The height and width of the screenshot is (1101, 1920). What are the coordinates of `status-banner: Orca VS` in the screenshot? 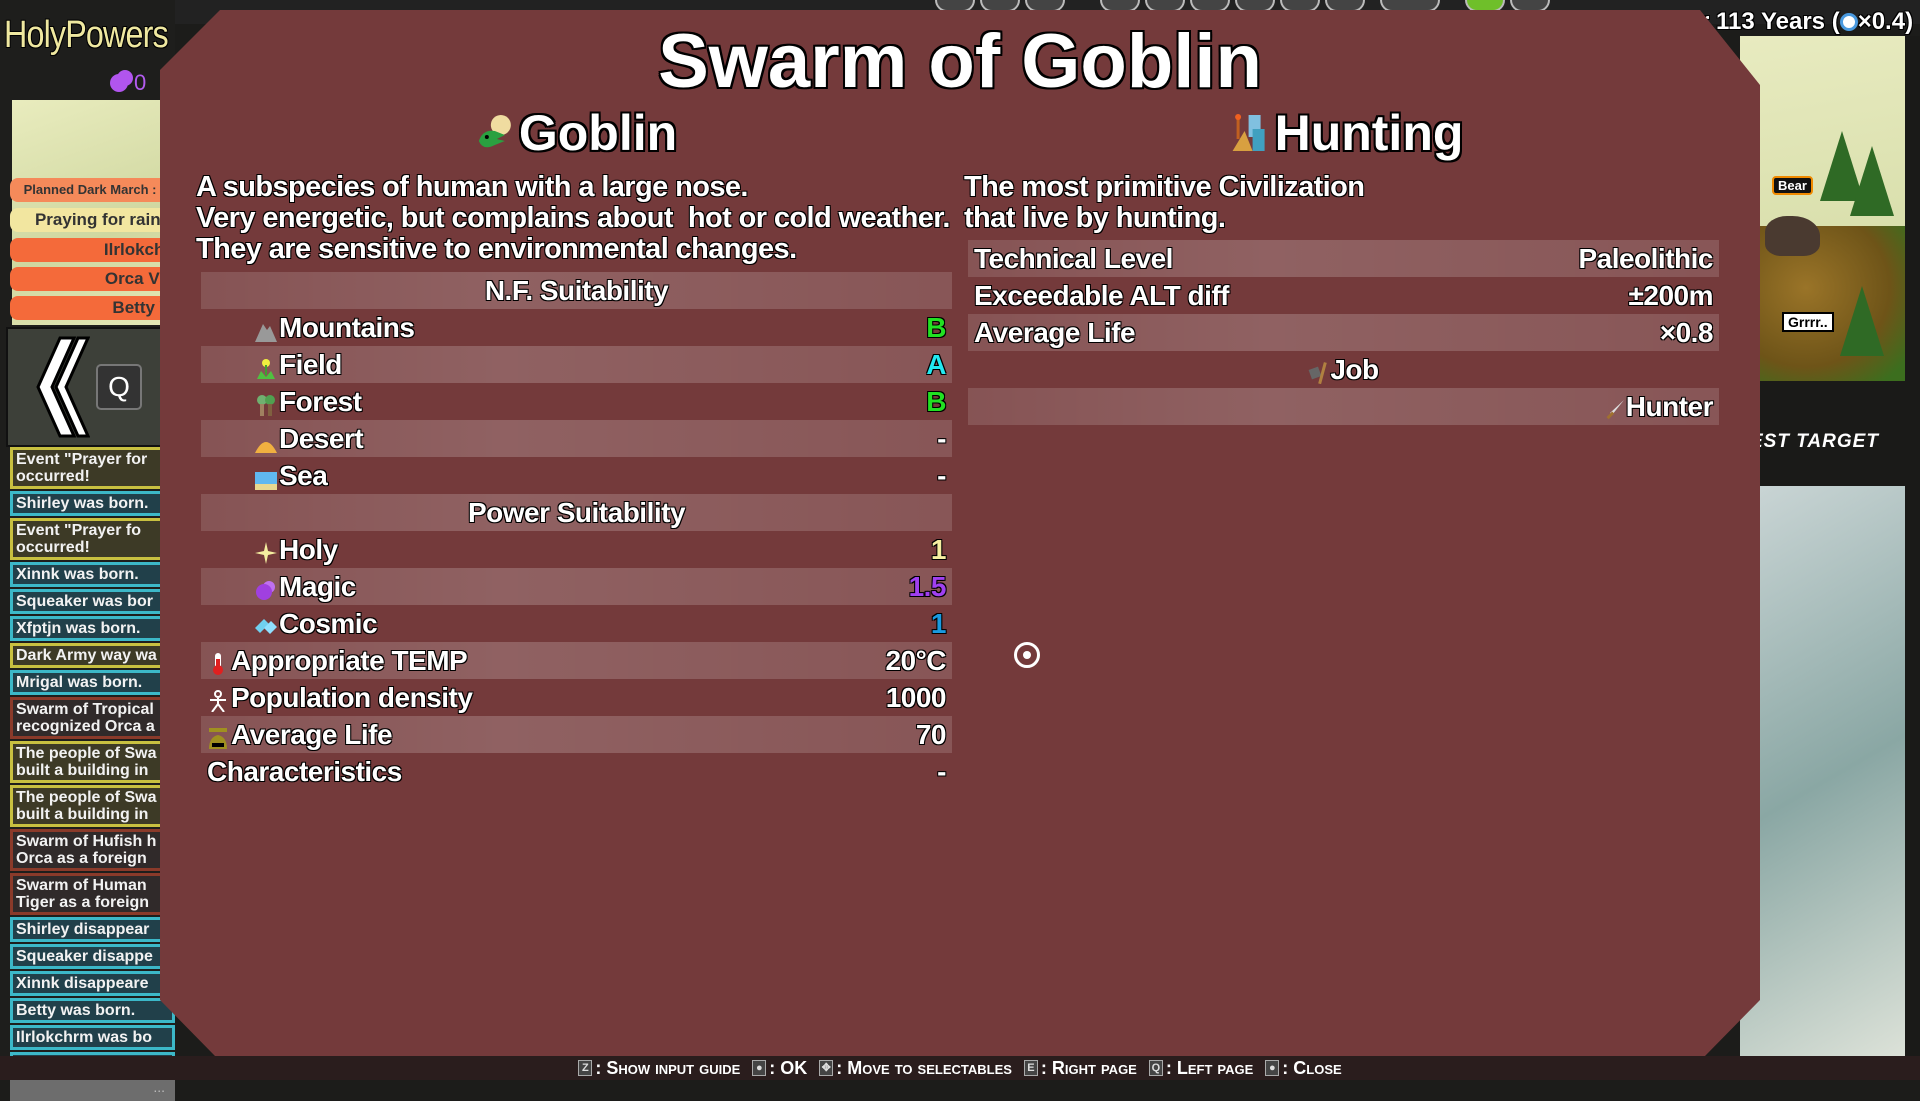 It's located at (92, 279).